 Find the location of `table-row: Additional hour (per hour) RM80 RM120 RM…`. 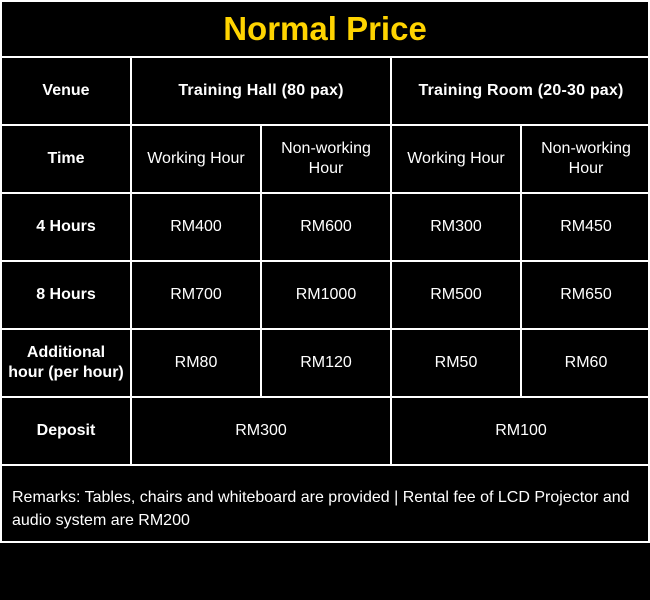

table-row: Additional hour (per hour) RM80 RM120 RM… is located at coordinates (325, 363).